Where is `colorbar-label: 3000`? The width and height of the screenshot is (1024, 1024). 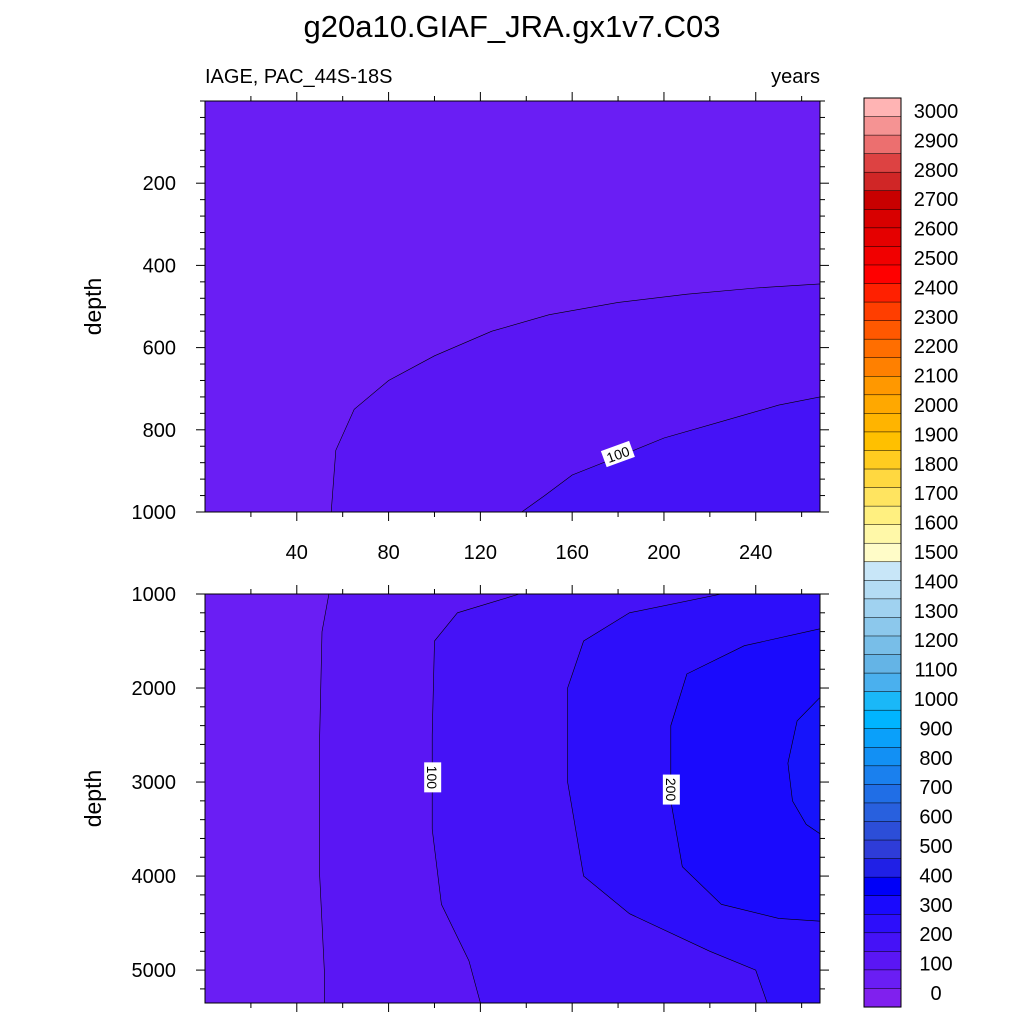
colorbar-label: 3000 is located at coordinates (936, 112).